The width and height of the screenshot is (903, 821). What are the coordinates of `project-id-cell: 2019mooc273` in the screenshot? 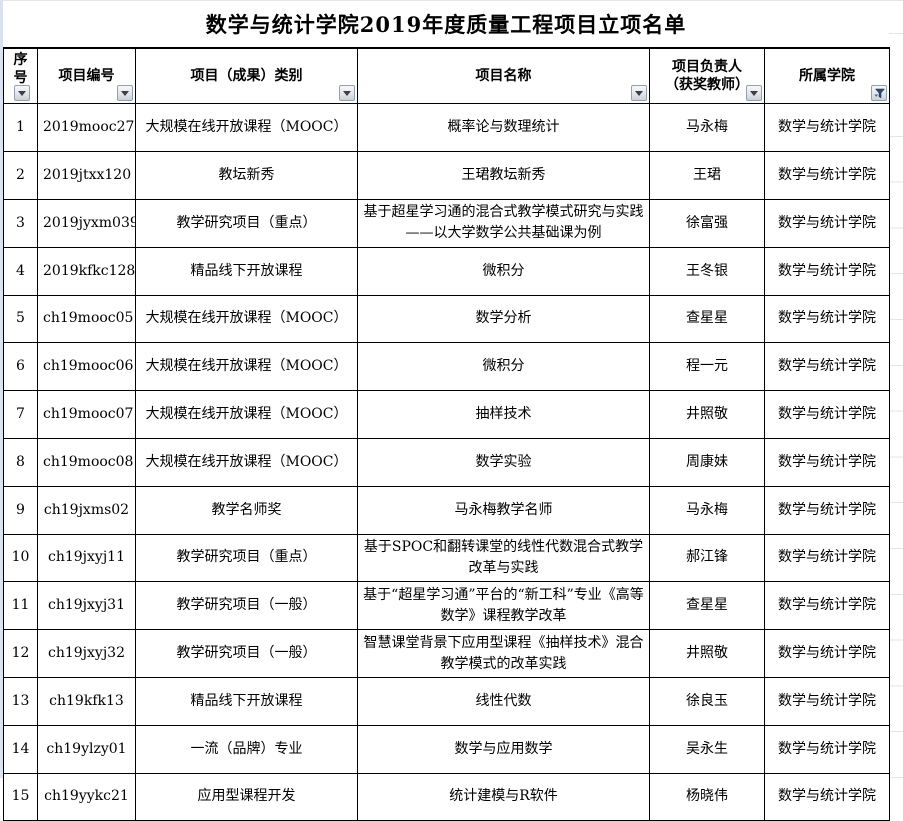 It's located at (86, 128).